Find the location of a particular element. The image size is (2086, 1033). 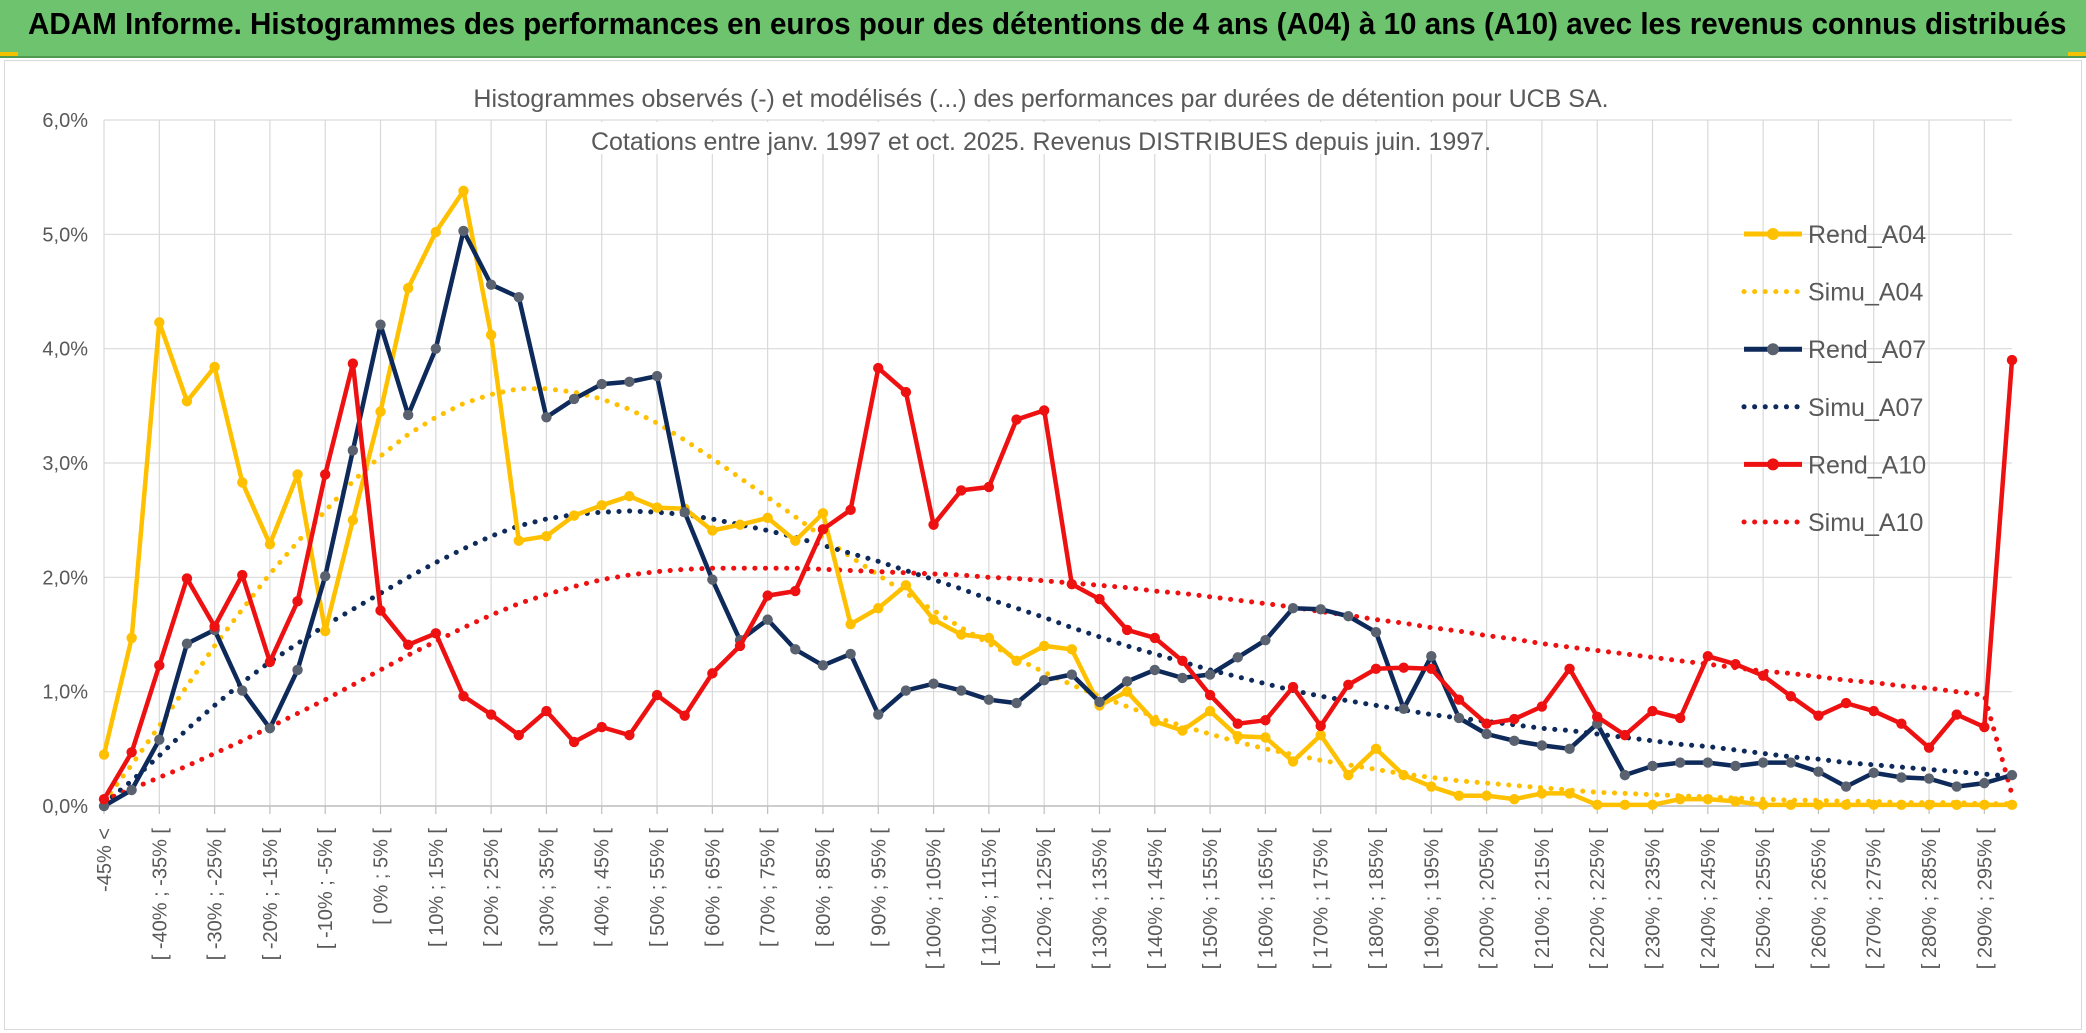

subtitle-backdrop is located at coordinates (1041, 138).